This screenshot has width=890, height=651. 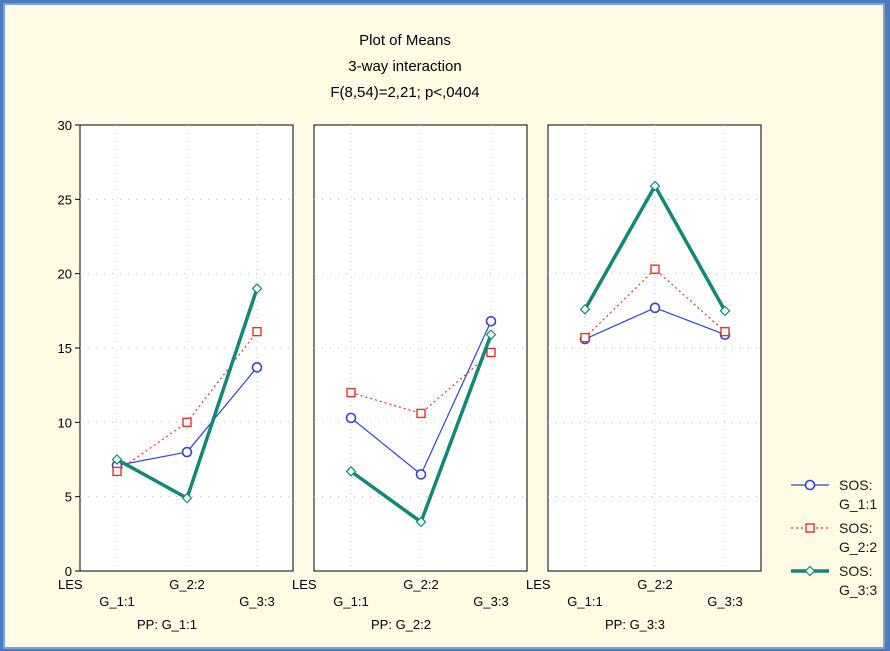 I want to click on y-tick-label: 20, so click(x=65, y=274).